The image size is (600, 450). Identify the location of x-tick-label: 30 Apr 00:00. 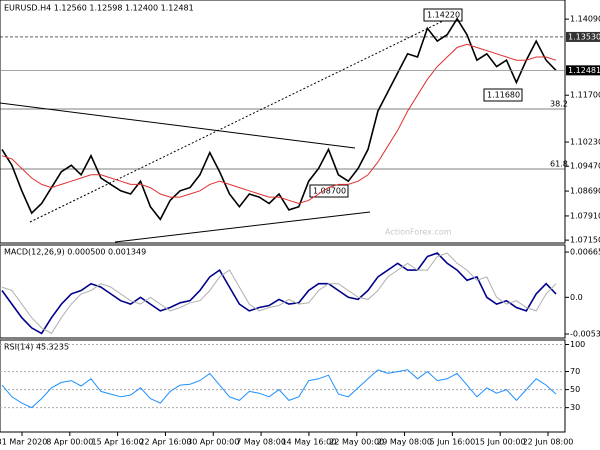
(213, 442).